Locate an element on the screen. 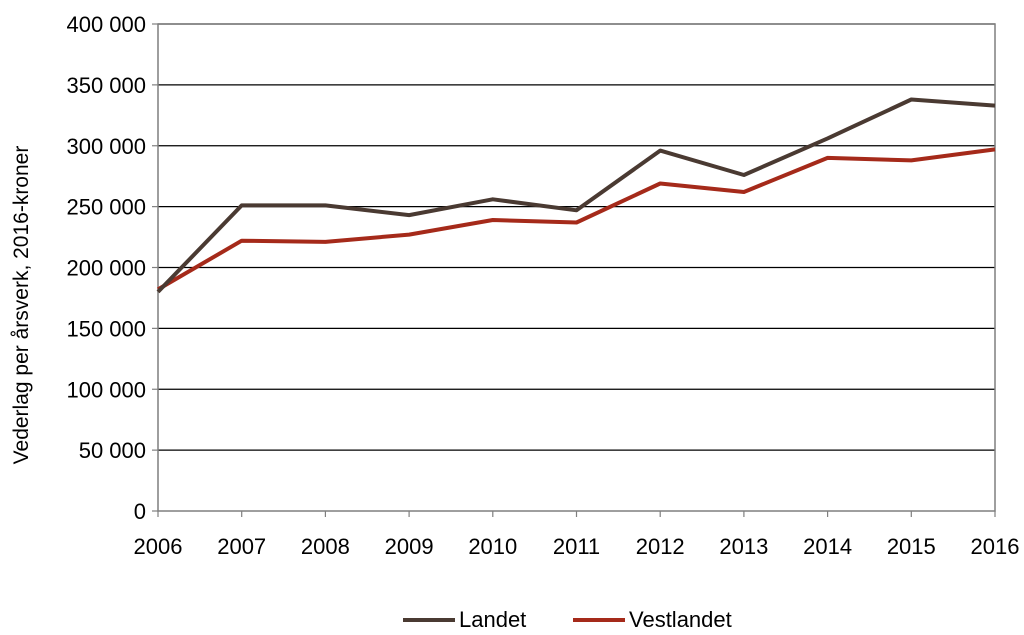 The width and height of the screenshot is (1024, 635). x-tick-label: 2009 is located at coordinates (409, 546).